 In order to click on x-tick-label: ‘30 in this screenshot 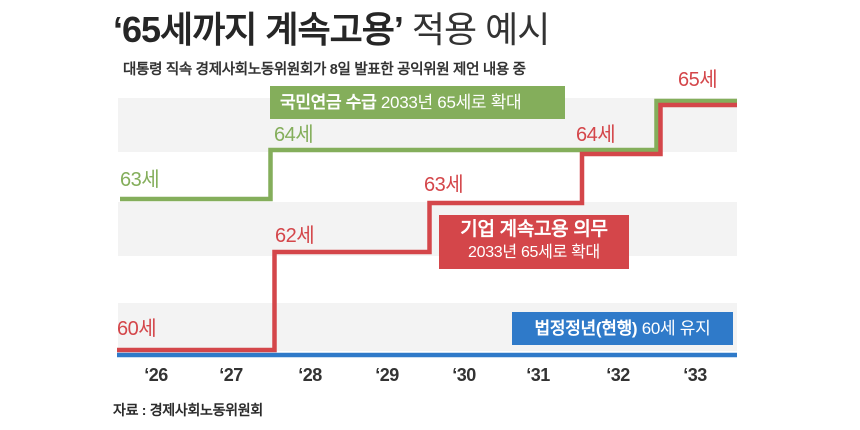, I will do `click(464, 375)`.